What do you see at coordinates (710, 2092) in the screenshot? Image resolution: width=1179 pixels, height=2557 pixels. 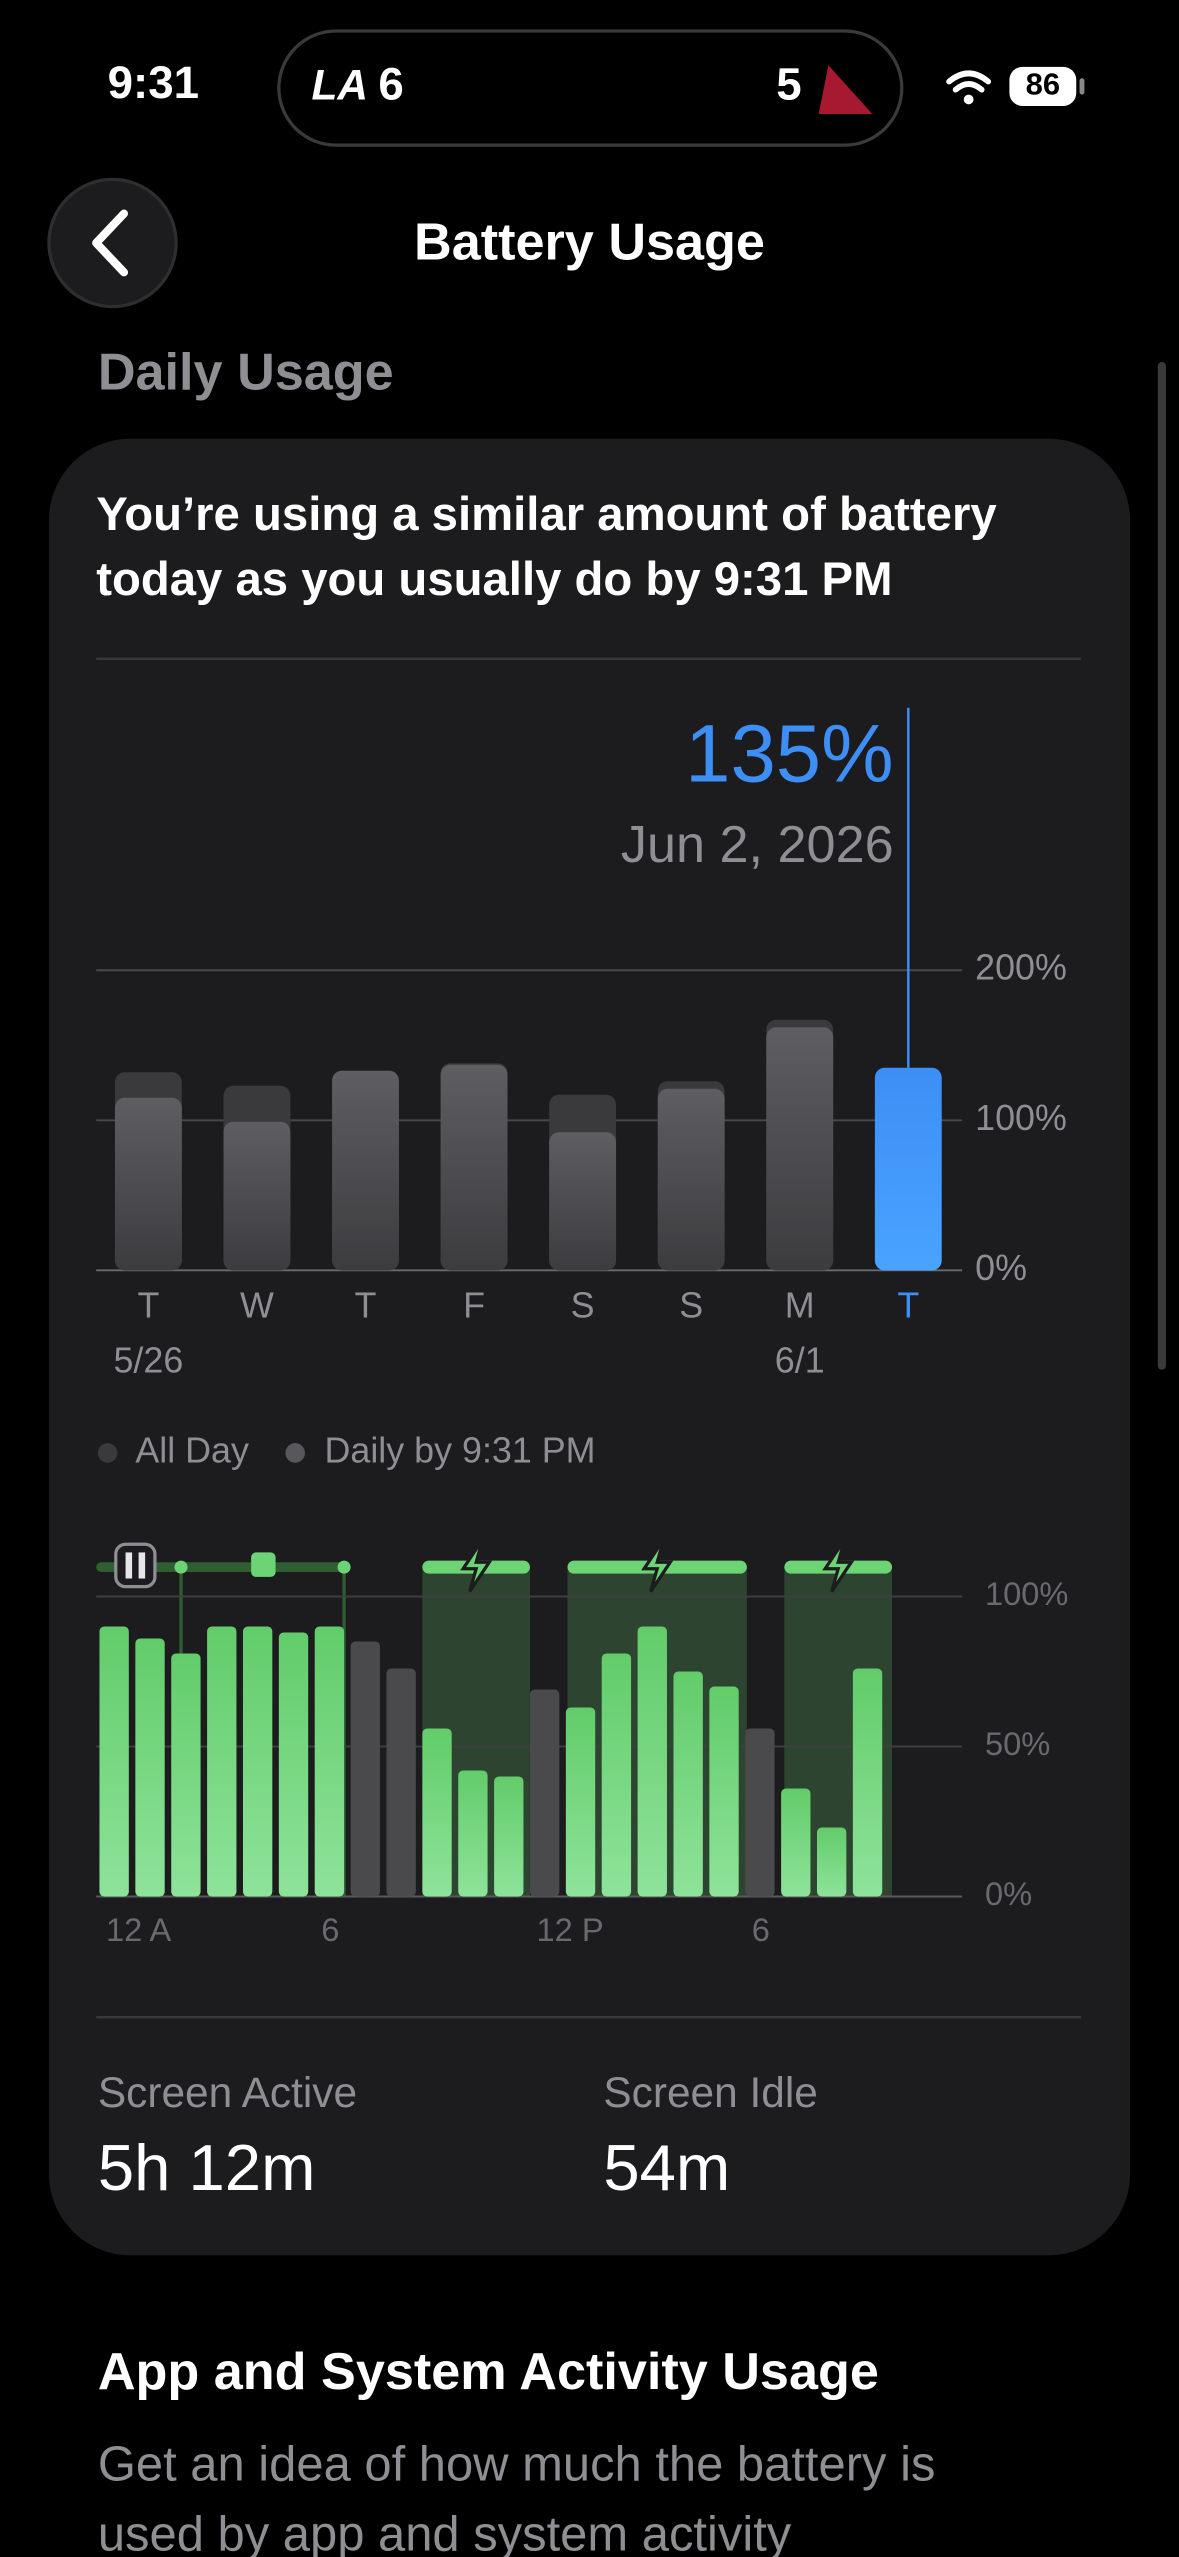 I see `stat-label: Screen Idle` at bounding box center [710, 2092].